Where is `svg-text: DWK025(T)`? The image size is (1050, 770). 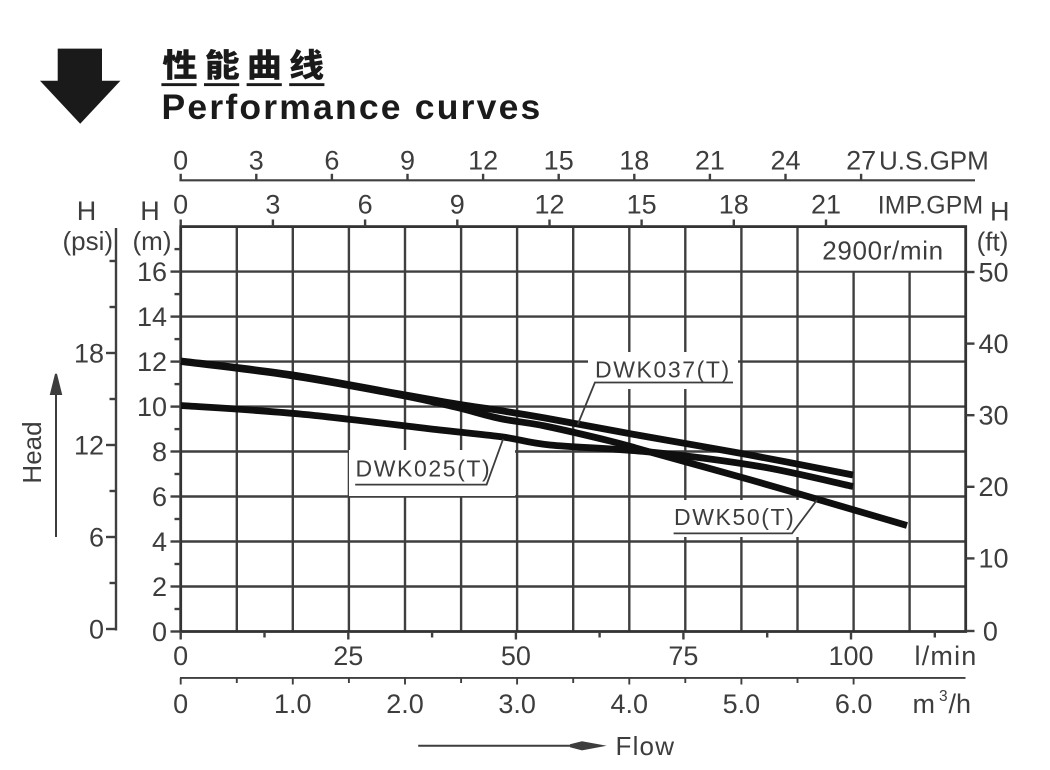 svg-text: DWK025(T) is located at coordinates (424, 468).